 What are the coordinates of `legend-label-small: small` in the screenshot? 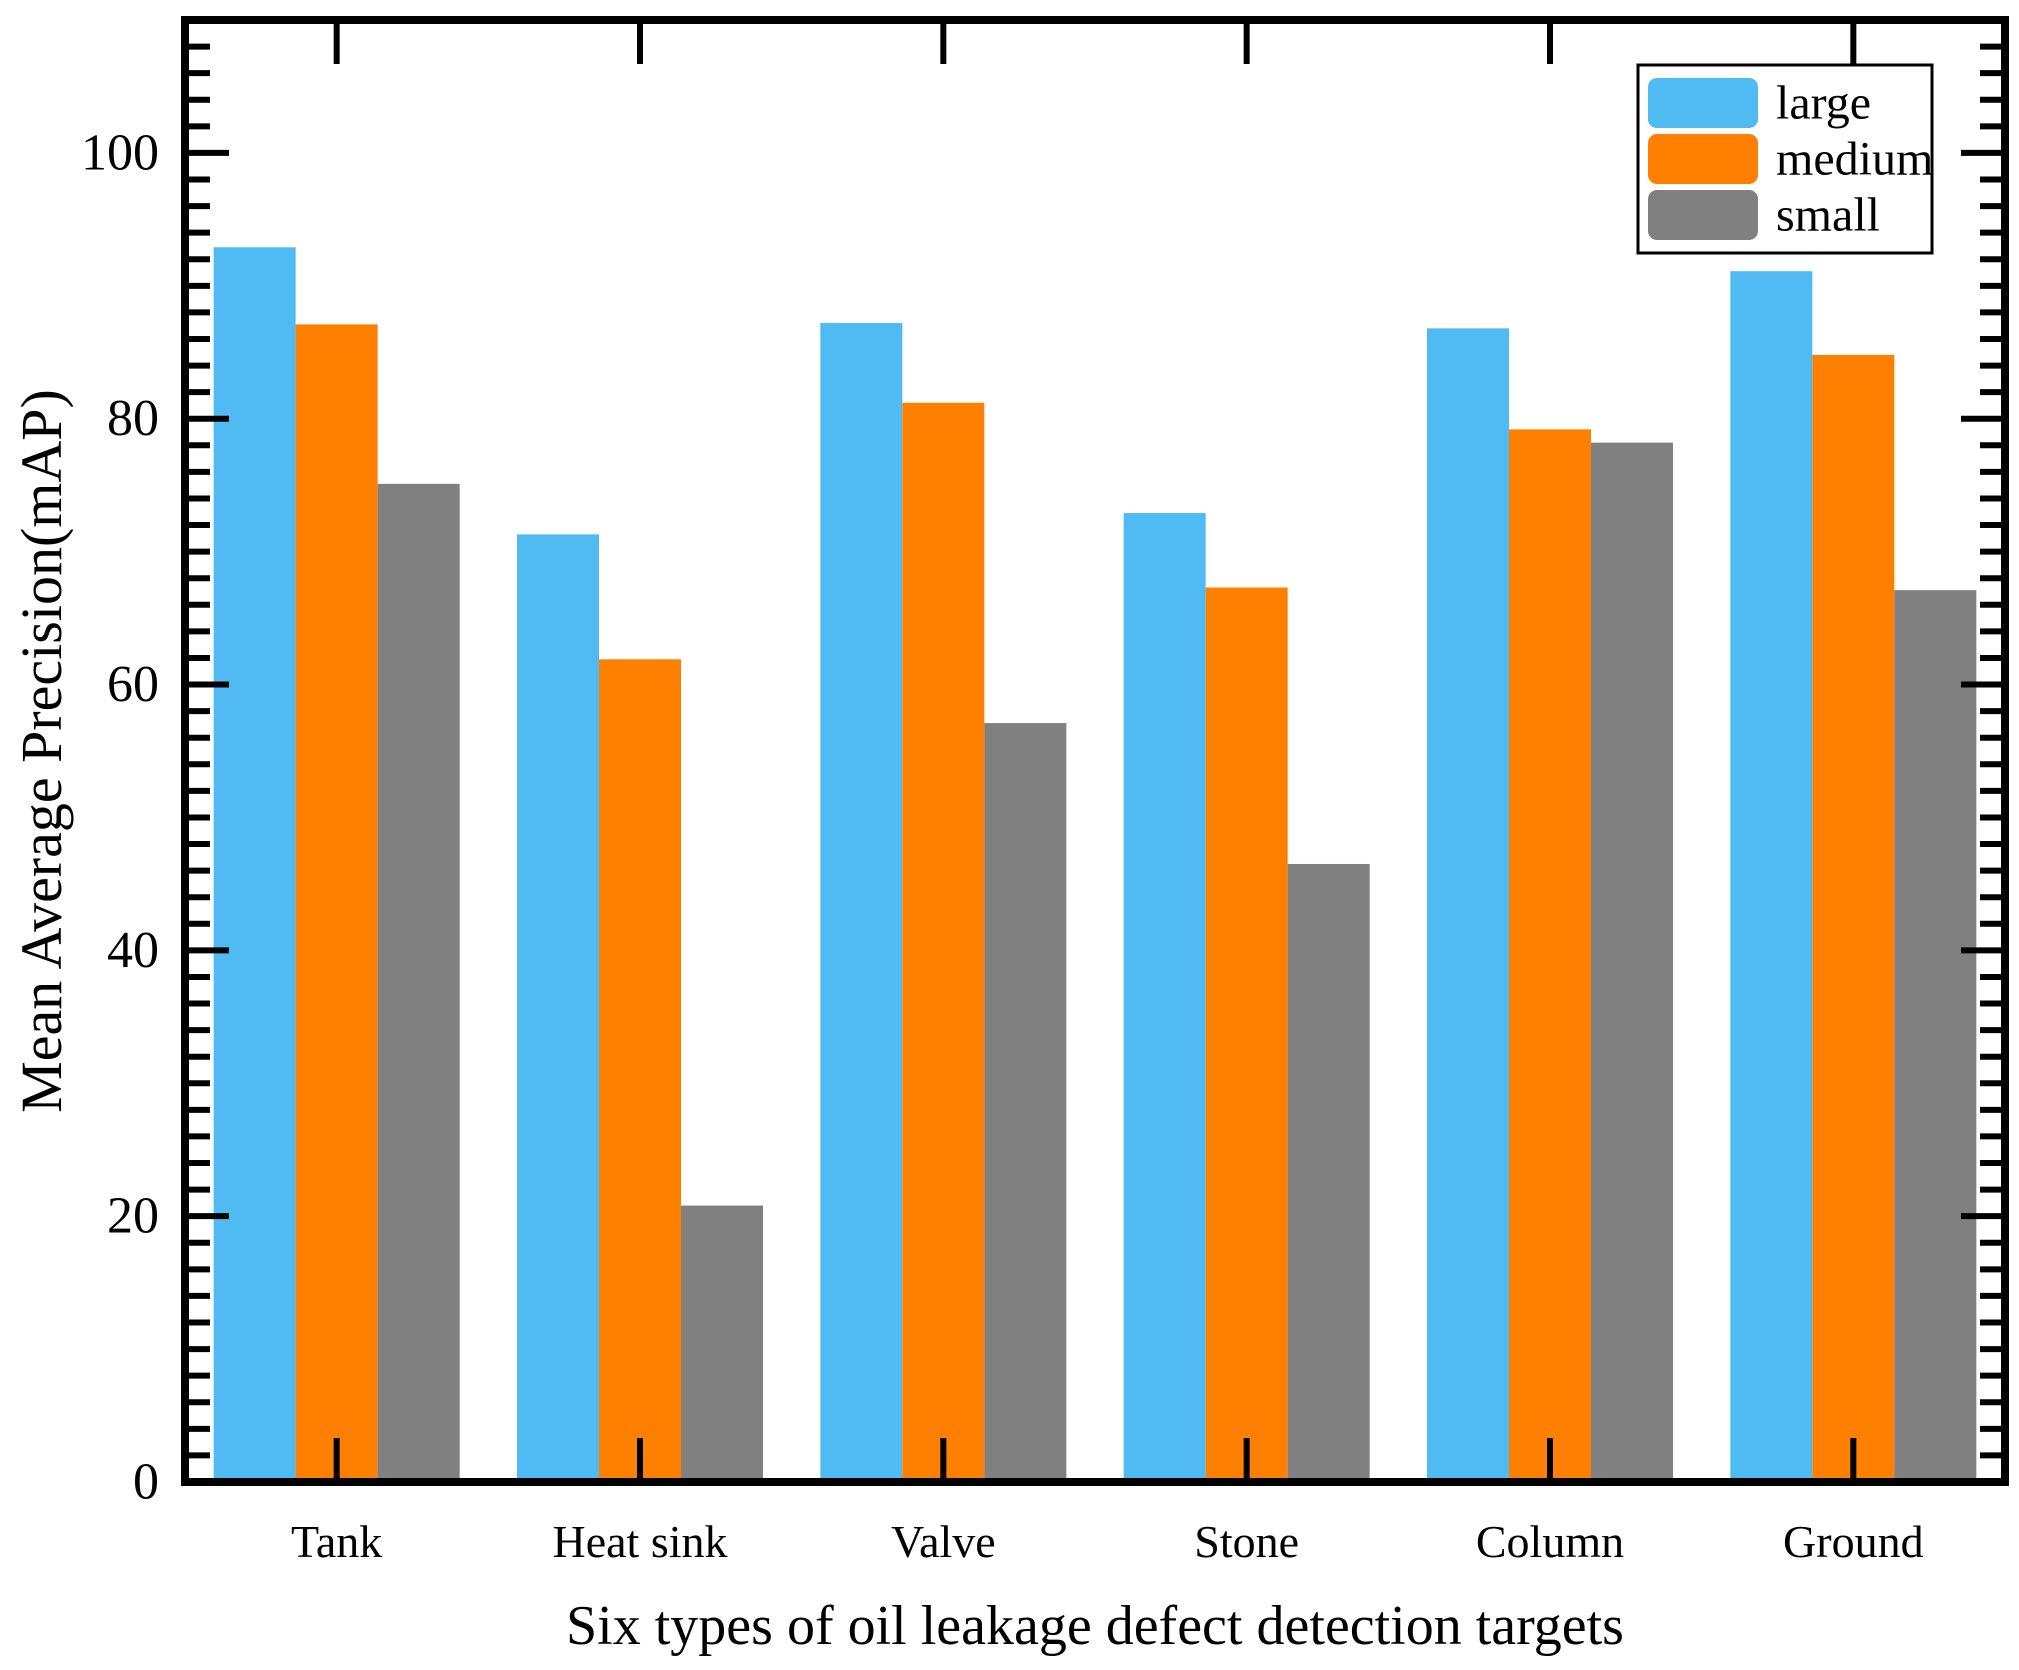 It's located at (1828, 215).